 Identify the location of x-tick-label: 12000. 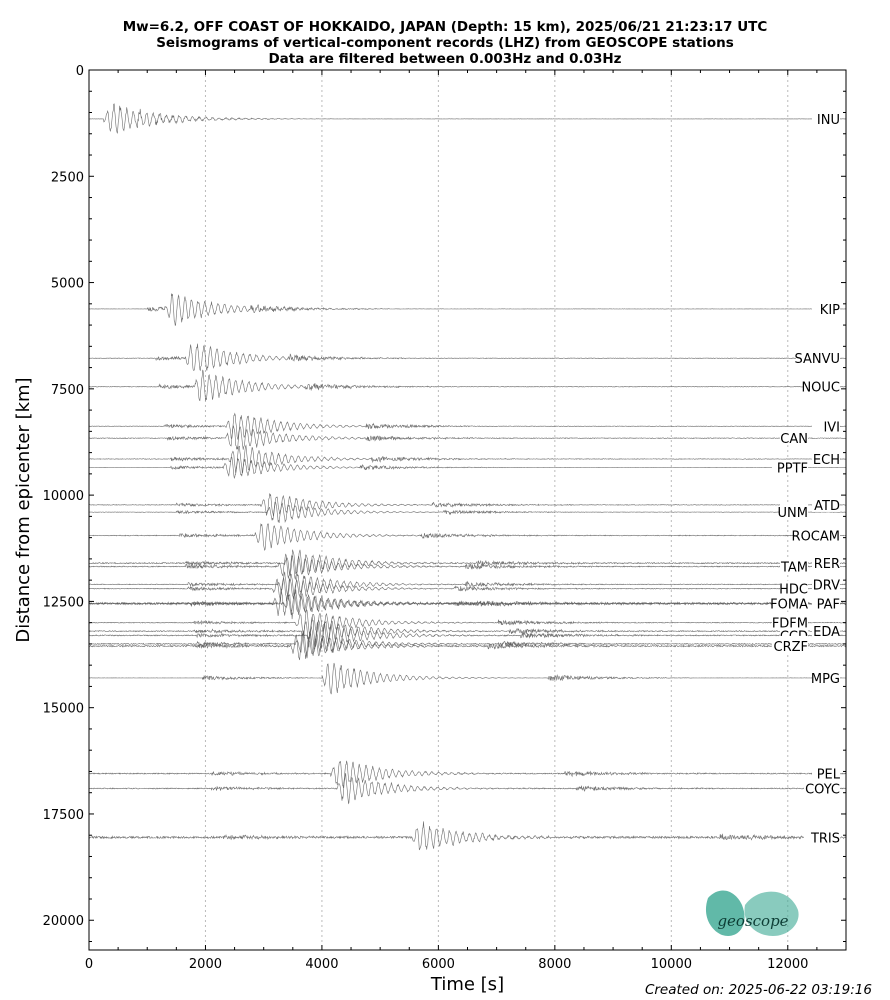
(787, 964).